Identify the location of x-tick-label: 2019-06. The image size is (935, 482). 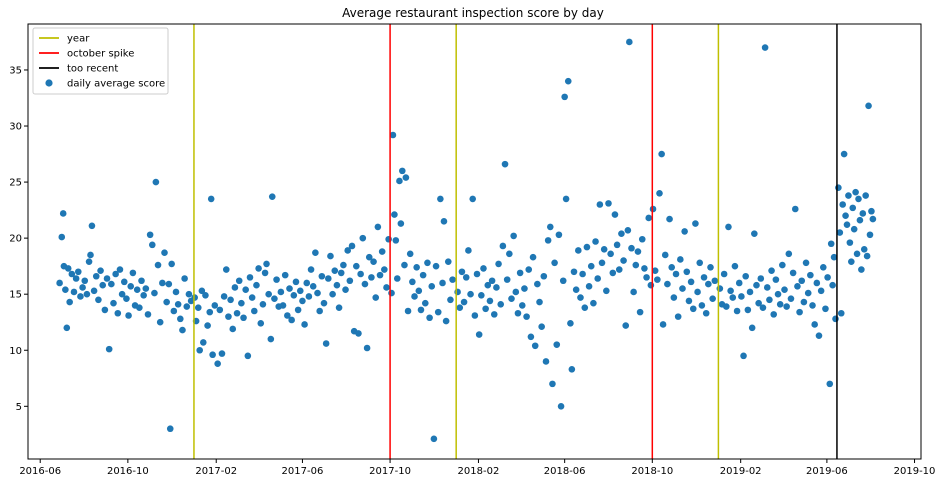
(827, 471).